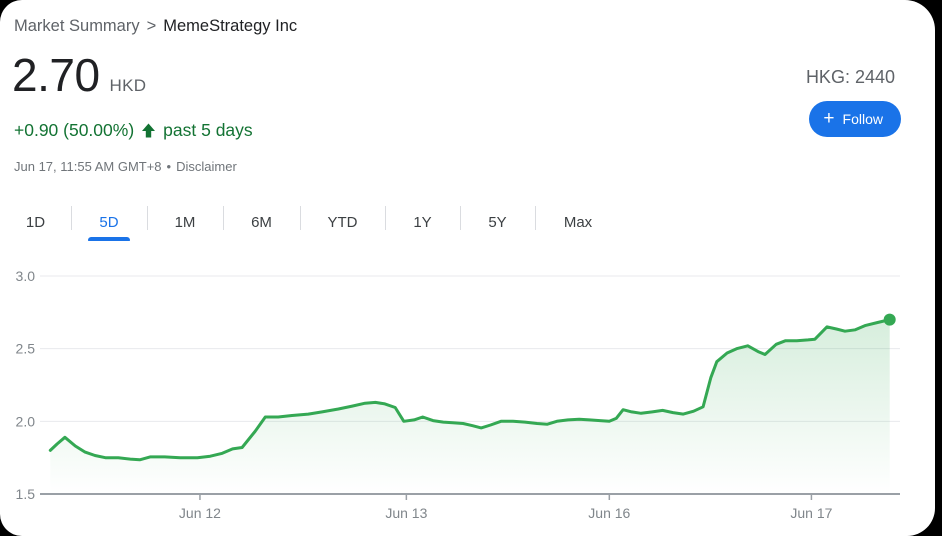 The width and height of the screenshot is (942, 536). I want to click on tab-5y: 5Y, so click(497, 222).